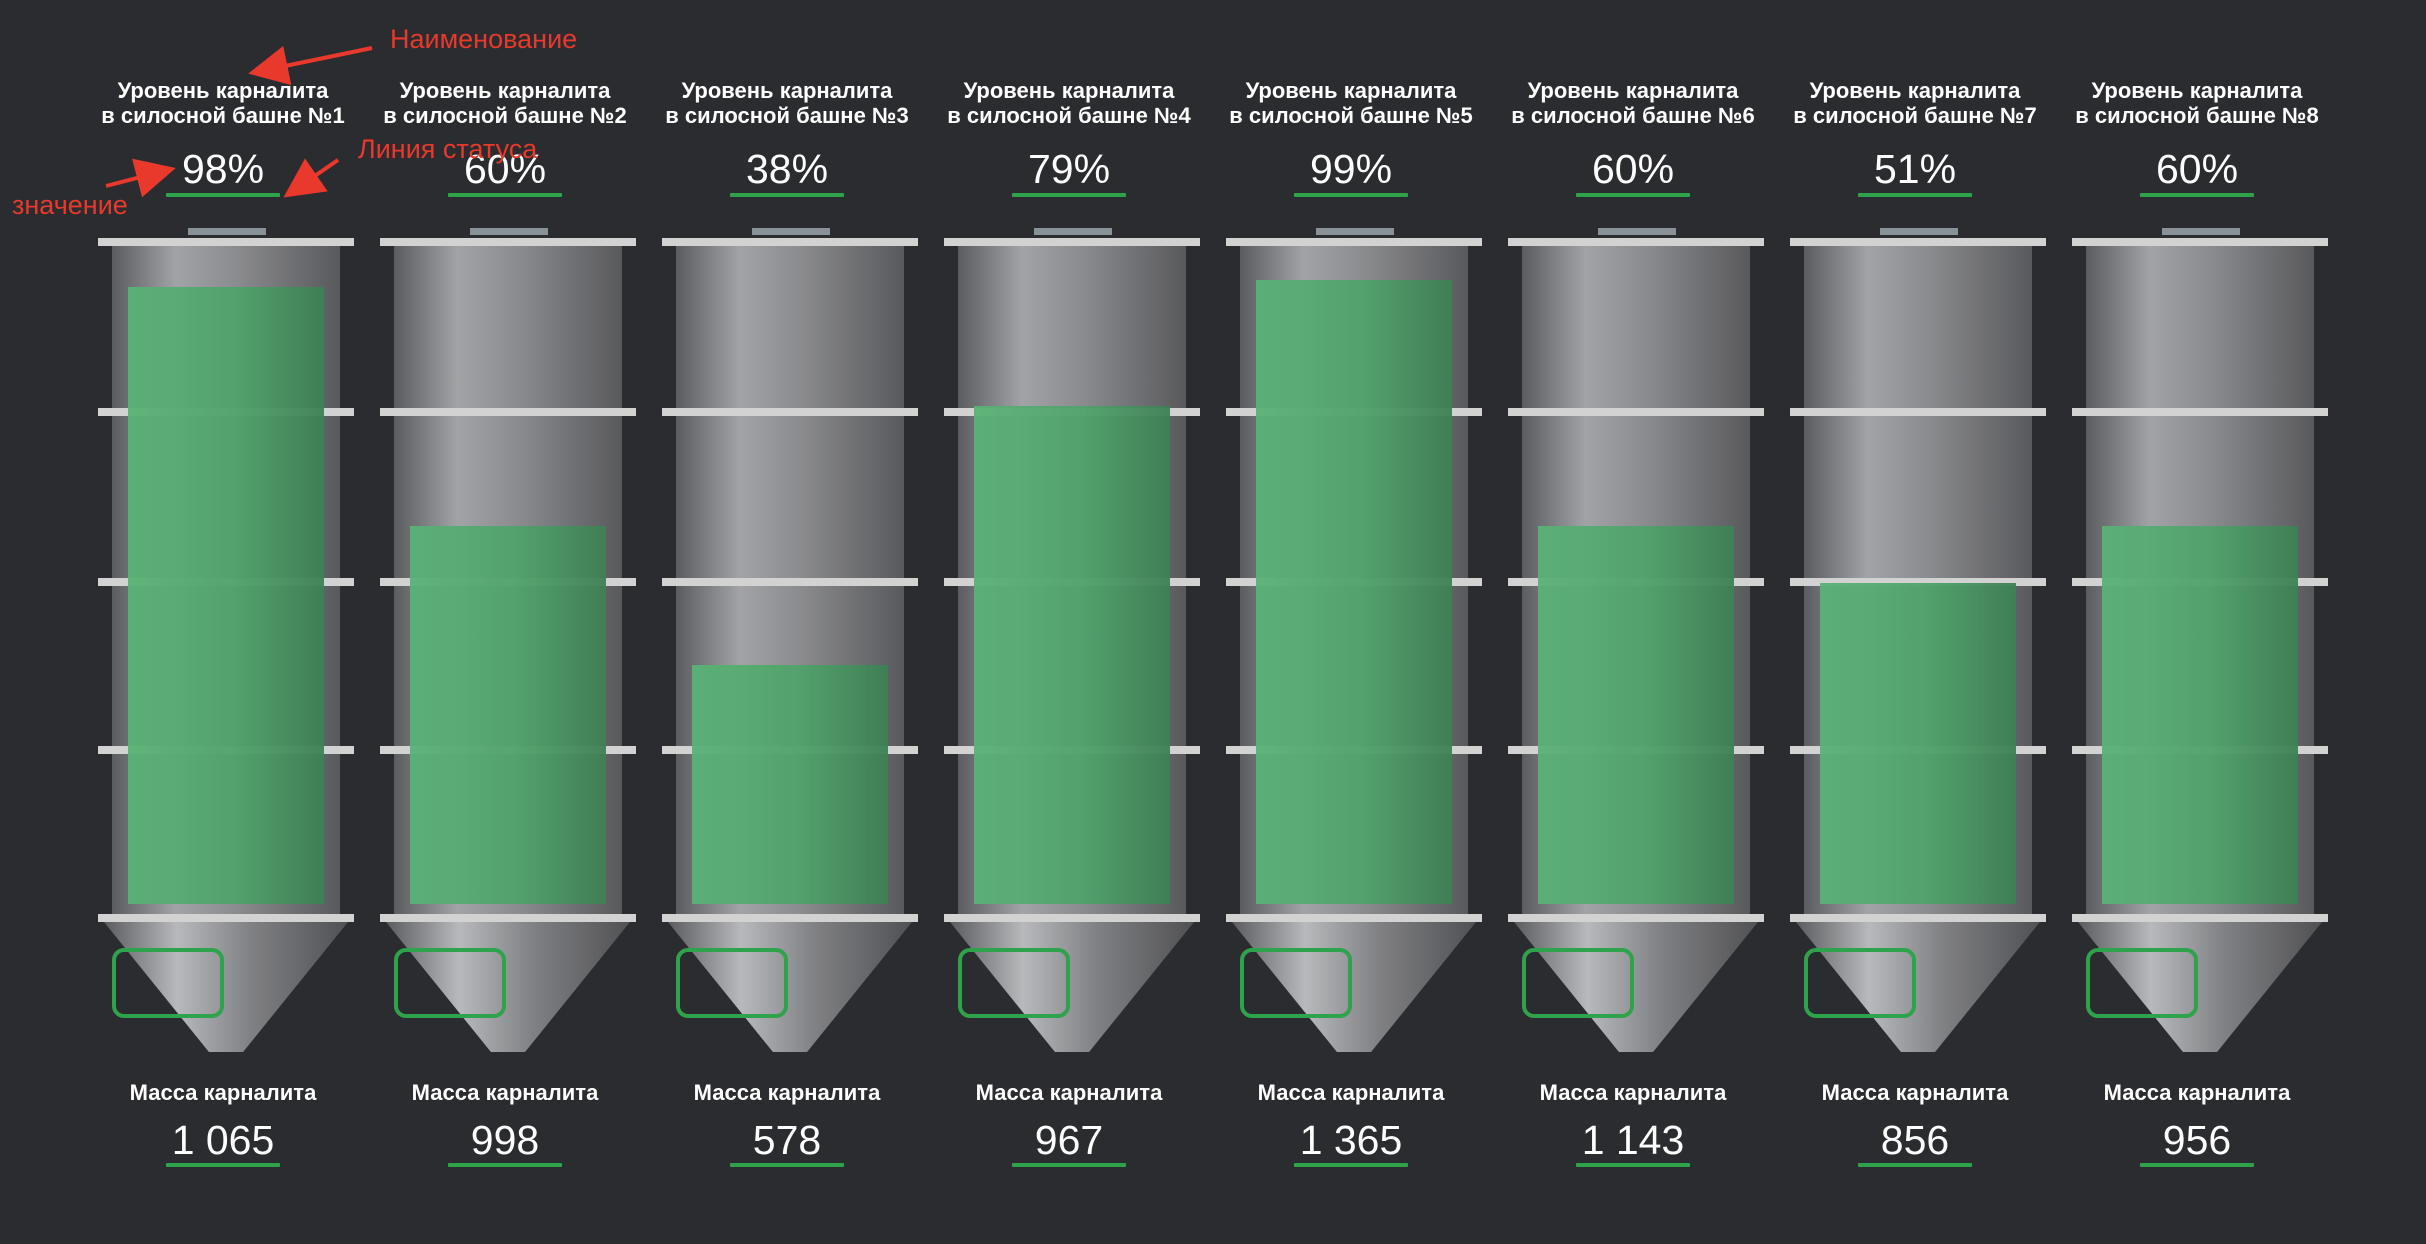  Describe the element at coordinates (2197, 115) in the screenshot. I see `silo-title-line2: в силосной башне №8` at that location.